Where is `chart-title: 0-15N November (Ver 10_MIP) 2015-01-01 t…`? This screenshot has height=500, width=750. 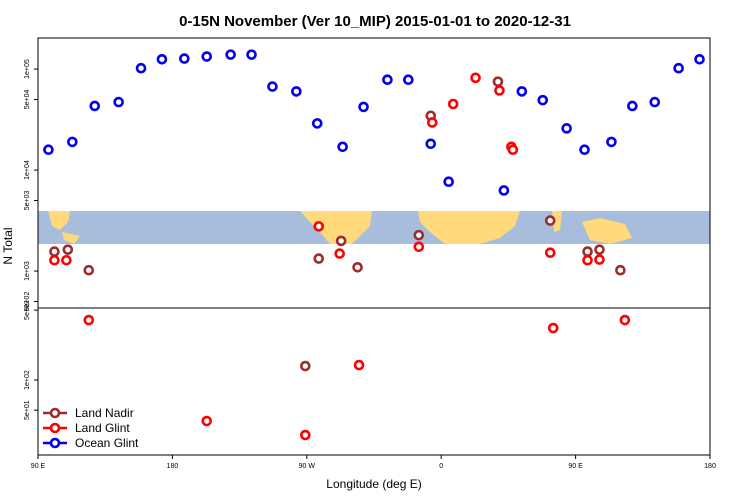
chart-title: 0-15N November (Ver 10_MIP) 2015-01-01 t… is located at coordinates (375, 21).